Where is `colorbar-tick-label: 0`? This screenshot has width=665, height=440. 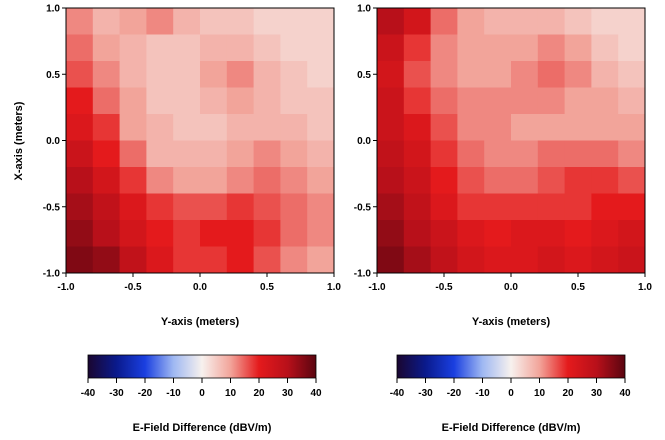
colorbar-tick-label: 0 is located at coordinates (511, 393).